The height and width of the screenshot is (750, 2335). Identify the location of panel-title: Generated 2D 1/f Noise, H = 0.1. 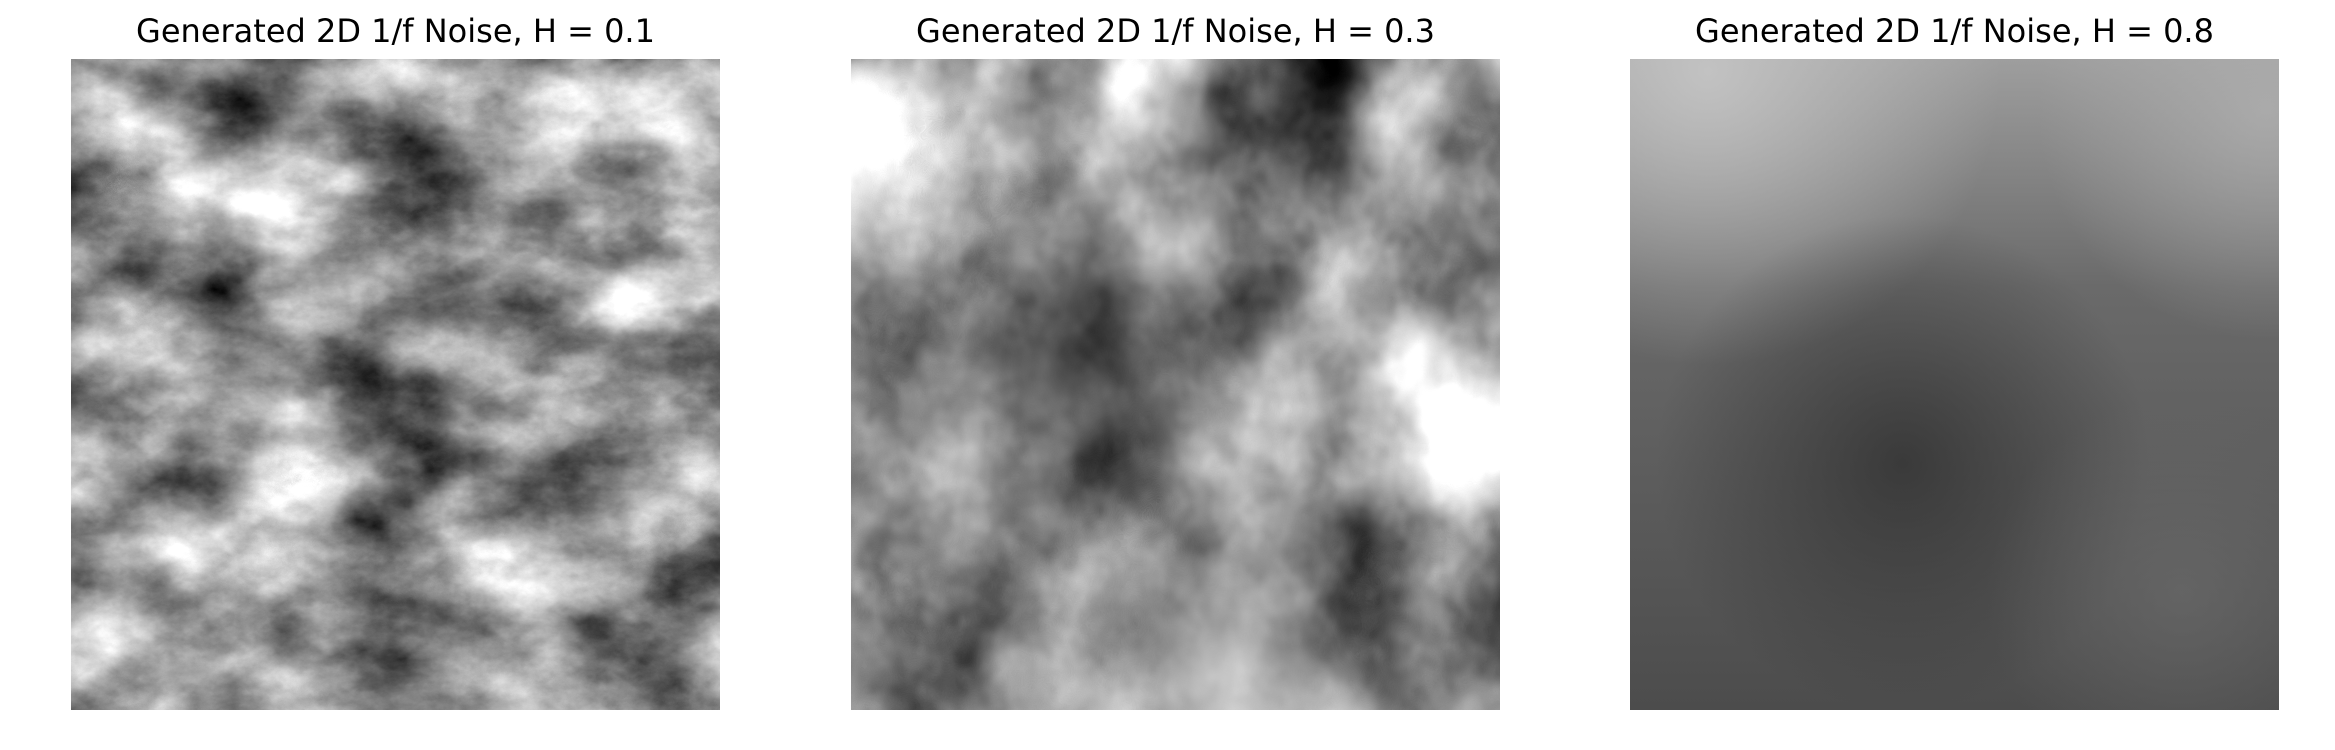
(395, 31).